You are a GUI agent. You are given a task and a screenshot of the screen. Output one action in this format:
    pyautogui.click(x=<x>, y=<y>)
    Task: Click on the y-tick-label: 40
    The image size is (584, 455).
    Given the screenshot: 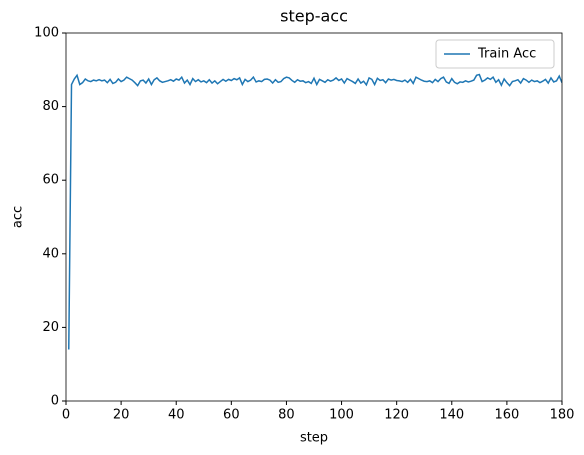 What is the action you would take?
    pyautogui.click(x=50, y=253)
    